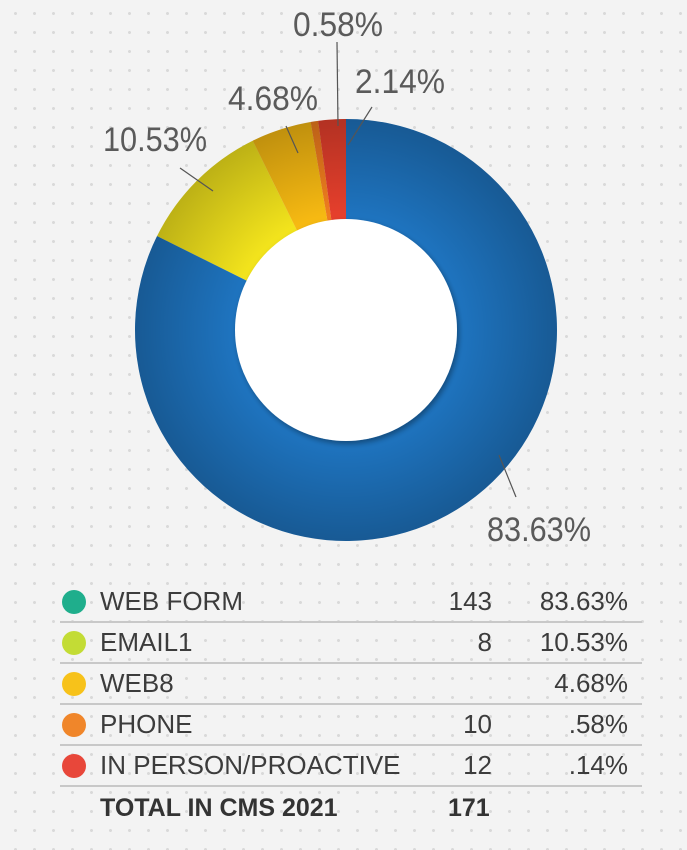  What do you see at coordinates (137, 683) in the screenshot?
I see `legend-label: WEB8` at bounding box center [137, 683].